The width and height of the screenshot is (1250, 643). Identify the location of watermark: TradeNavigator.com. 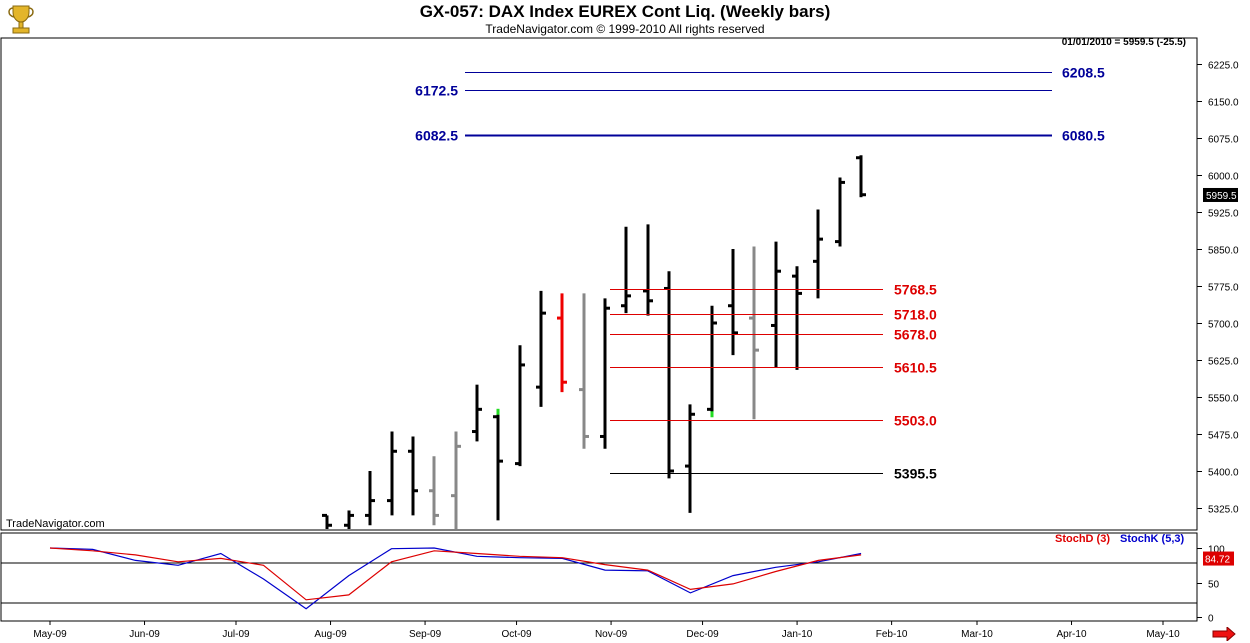
(55, 524).